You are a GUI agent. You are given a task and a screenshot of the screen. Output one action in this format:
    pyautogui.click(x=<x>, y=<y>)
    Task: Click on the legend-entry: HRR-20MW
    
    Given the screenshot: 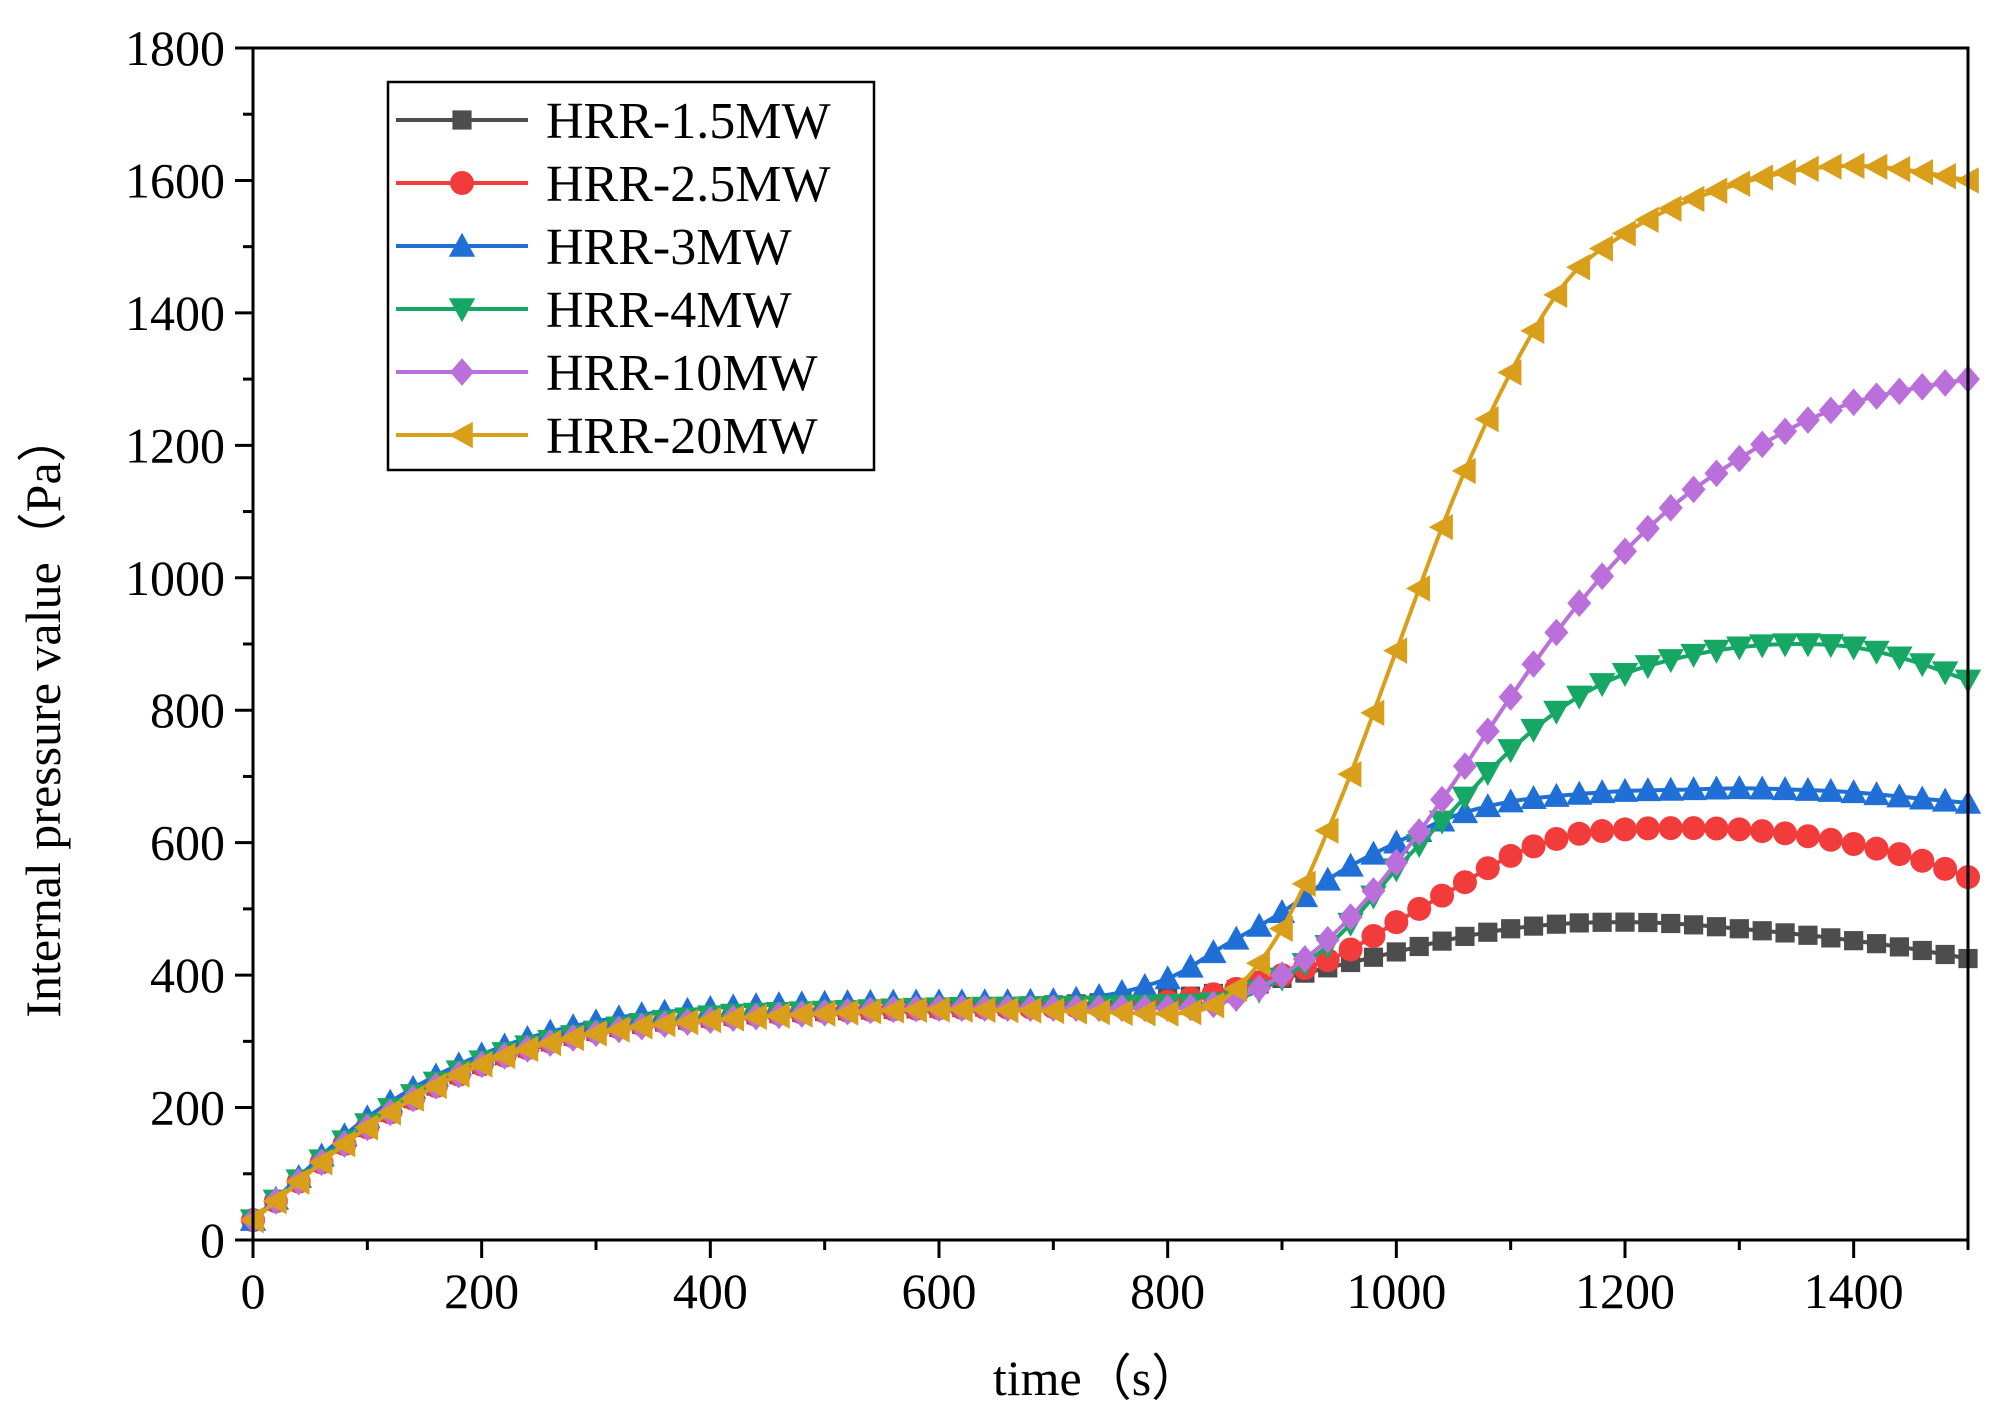 What is the action you would take?
    pyautogui.click(x=607, y=436)
    